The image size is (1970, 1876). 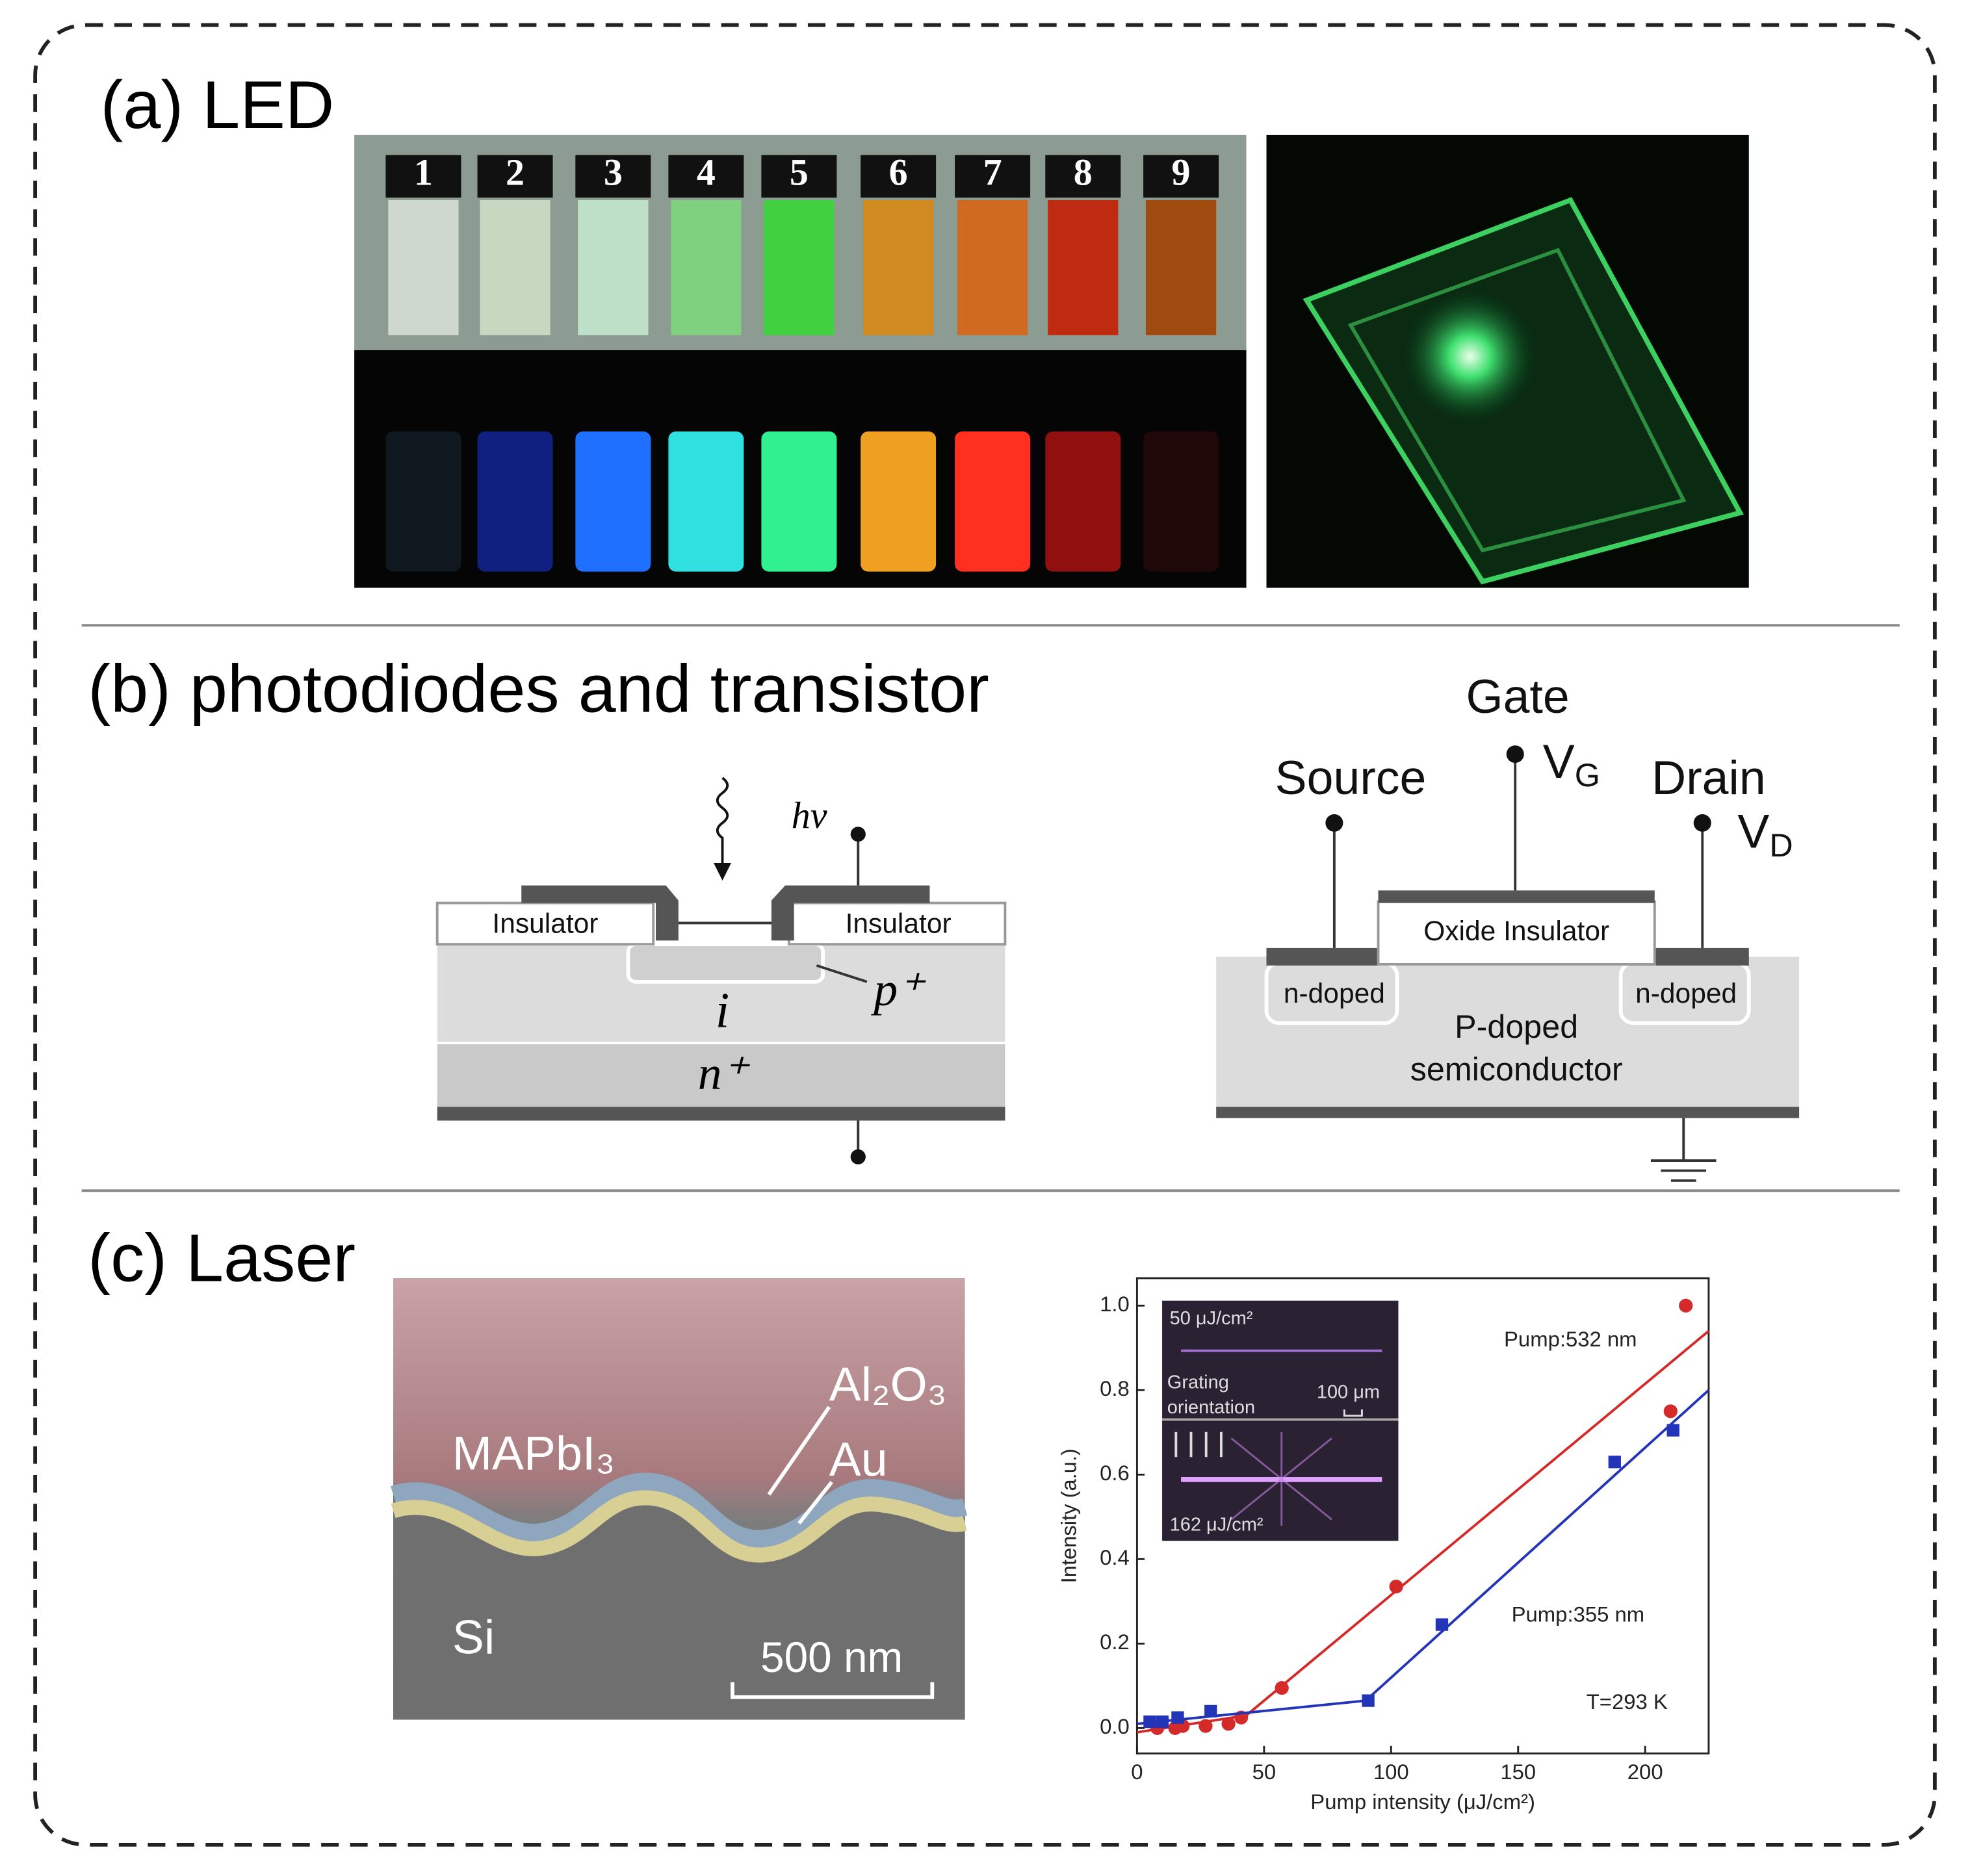 What do you see at coordinates (1570, 1339) in the screenshot?
I see `series-label: Pump:532 nm` at bounding box center [1570, 1339].